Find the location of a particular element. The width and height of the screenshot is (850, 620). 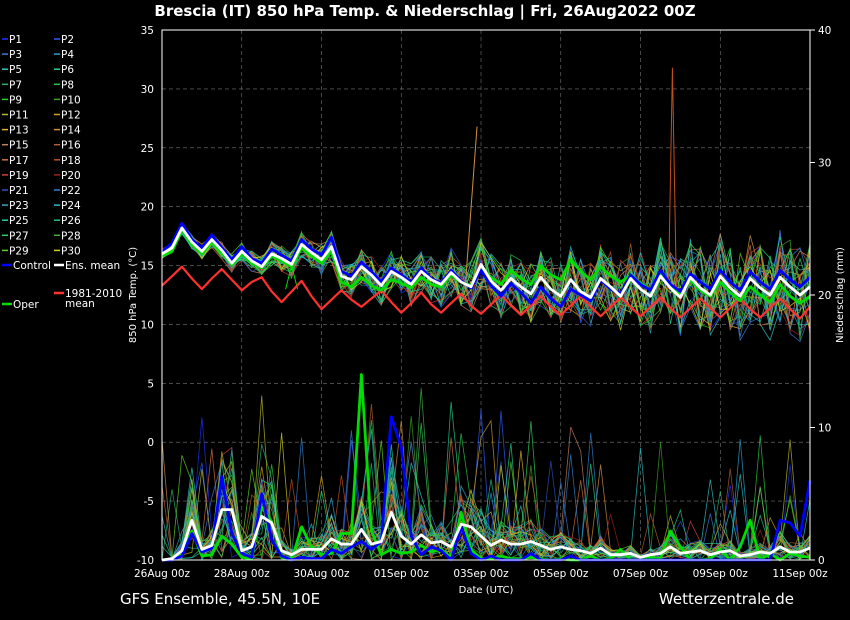

legend-item: P18 is located at coordinates (71, 161).